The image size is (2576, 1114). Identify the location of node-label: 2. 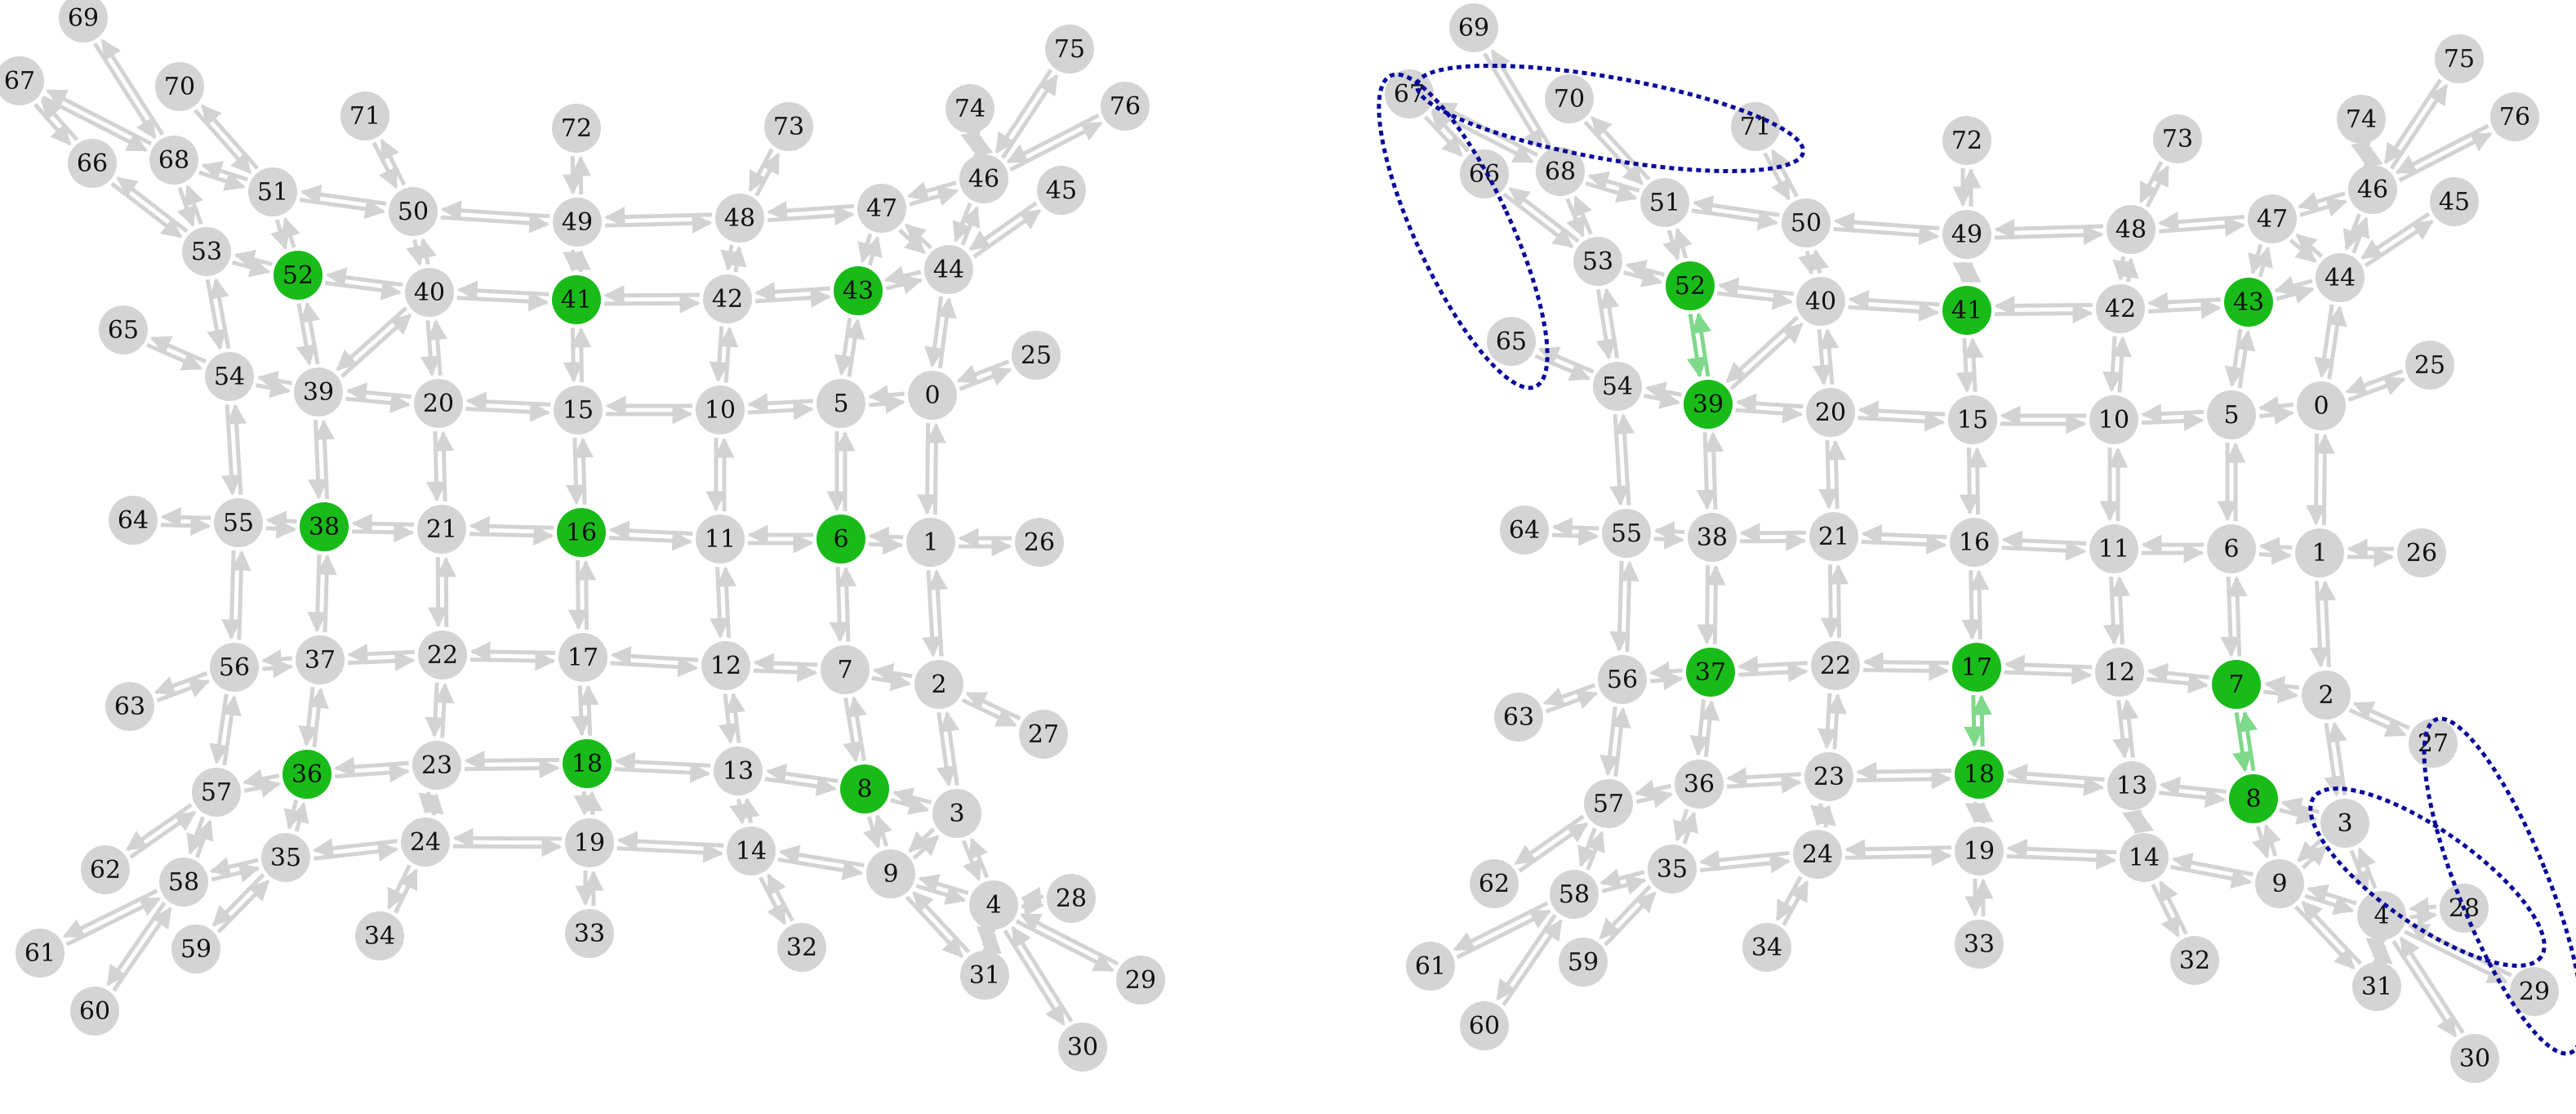
(939, 685).